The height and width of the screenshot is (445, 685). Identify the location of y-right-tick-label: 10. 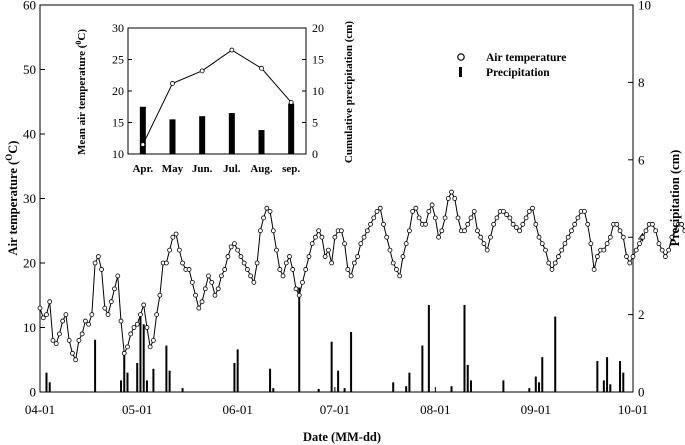
(644, 6).